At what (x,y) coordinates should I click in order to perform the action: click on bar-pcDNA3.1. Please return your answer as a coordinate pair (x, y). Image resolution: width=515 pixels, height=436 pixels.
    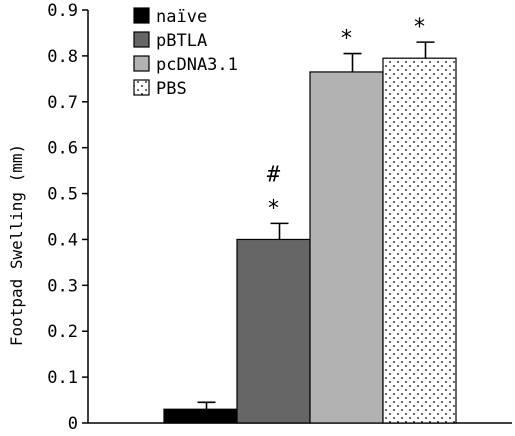
    Looking at the image, I should click on (346, 247).